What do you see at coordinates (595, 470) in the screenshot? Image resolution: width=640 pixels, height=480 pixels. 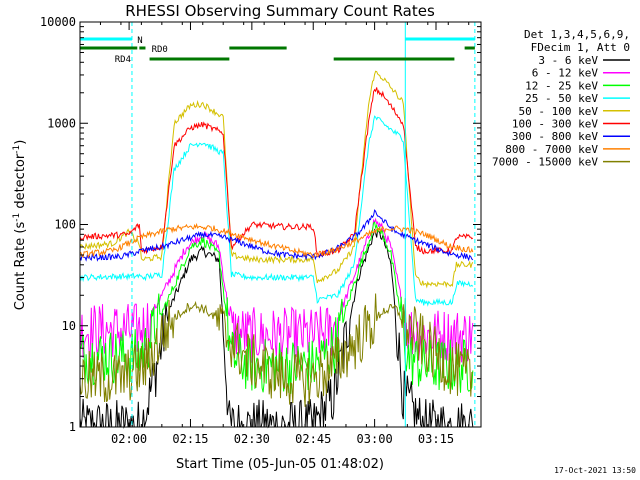 I see `footer-stamp: 17-Oct-2021 13:50` at bounding box center [595, 470].